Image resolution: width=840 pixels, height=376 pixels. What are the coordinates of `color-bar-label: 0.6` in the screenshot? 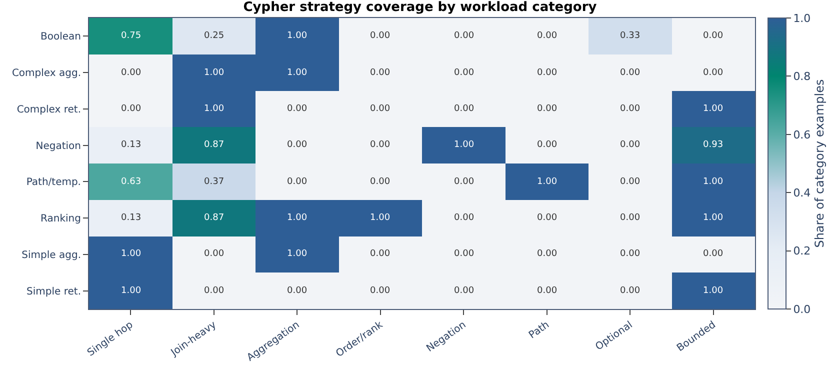 It's located at (802, 135).